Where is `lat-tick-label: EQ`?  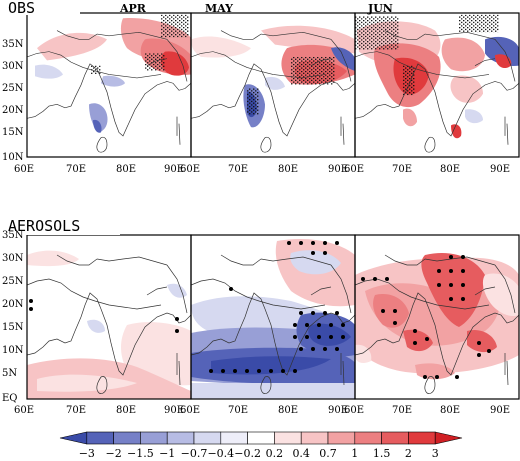
lat-tick-label: EQ is located at coordinates (10, 398).